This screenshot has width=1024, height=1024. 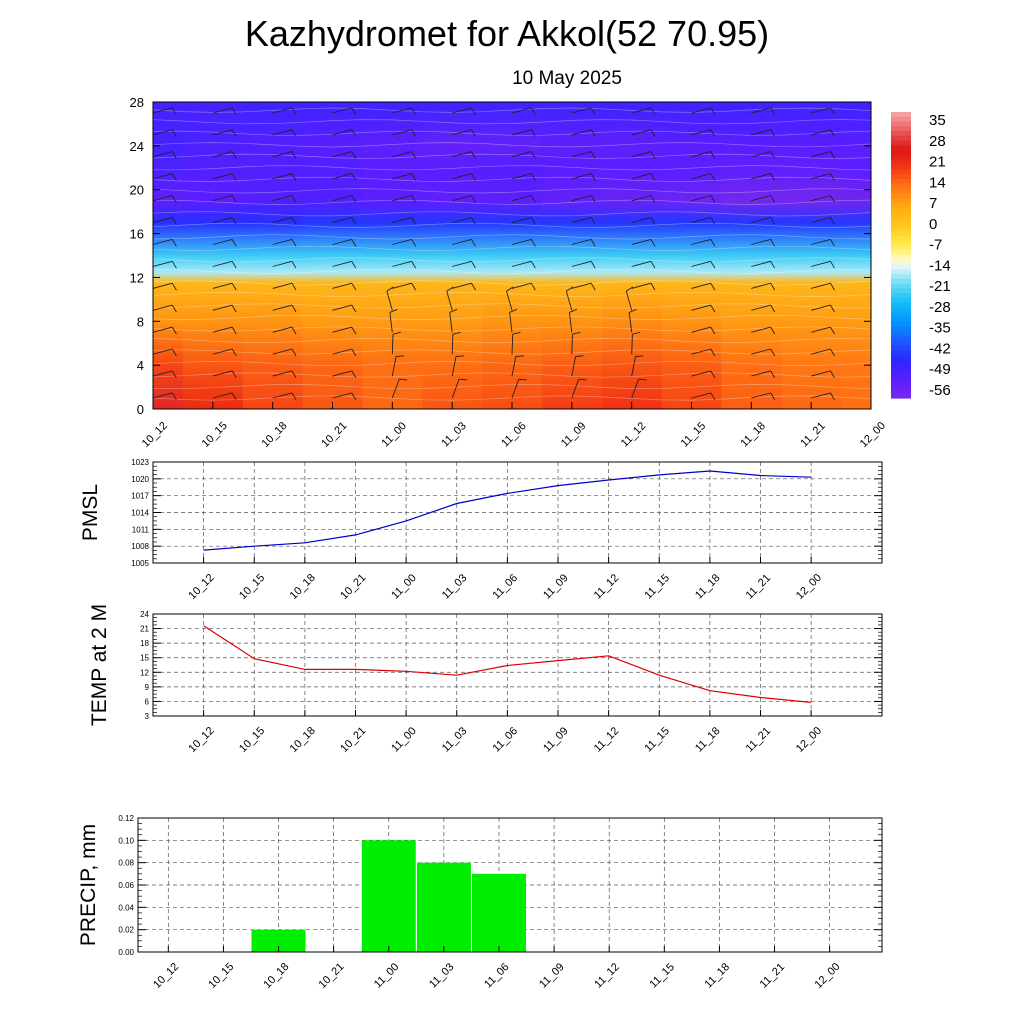 What do you see at coordinates (126, 863) in the screenshot?
I see `y-tick-label: 0.08` at bounding box center [126, 863].